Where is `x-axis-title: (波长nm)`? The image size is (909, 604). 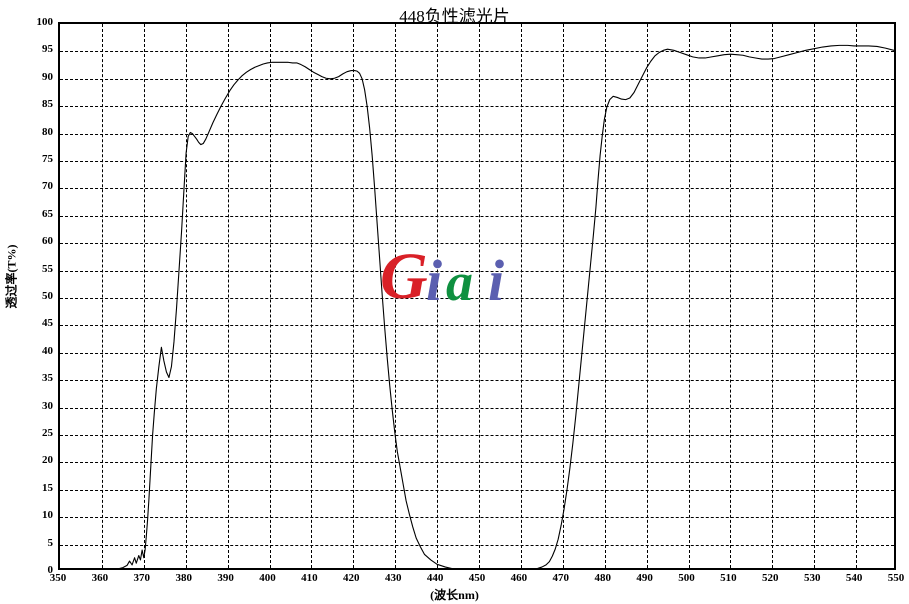
x-axis-title: (波长nm) is located at coordinates (454, 595).